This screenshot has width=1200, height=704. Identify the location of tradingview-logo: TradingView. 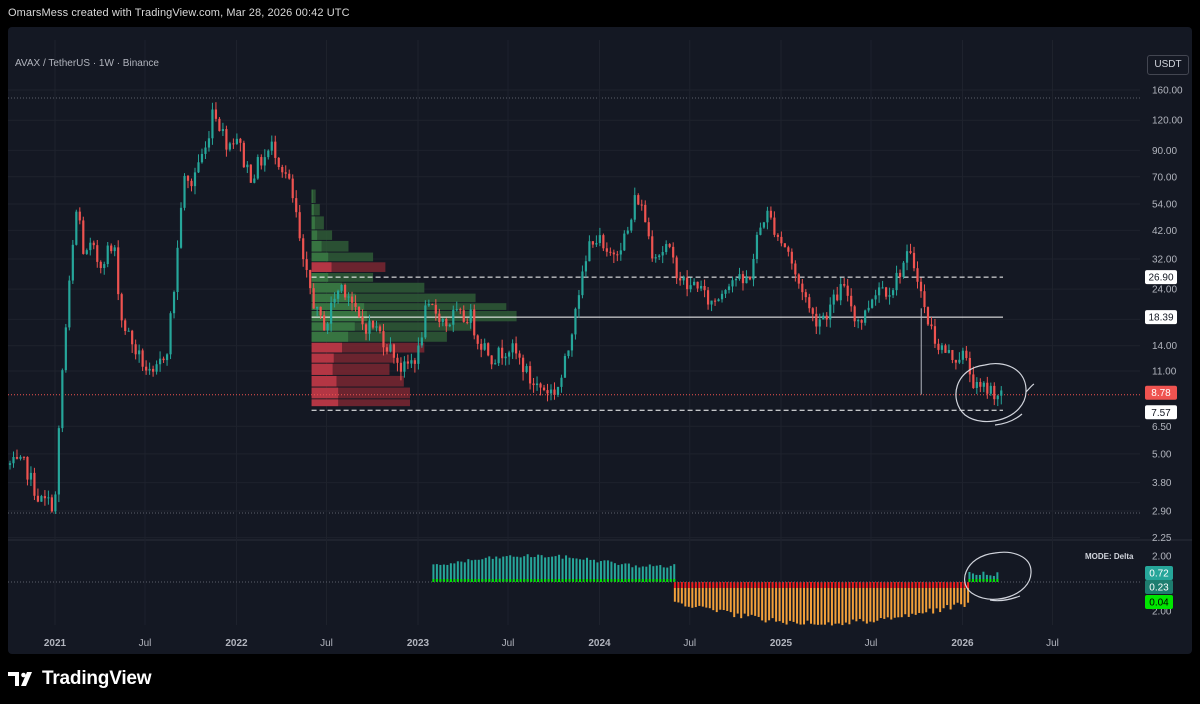
(80, 679).